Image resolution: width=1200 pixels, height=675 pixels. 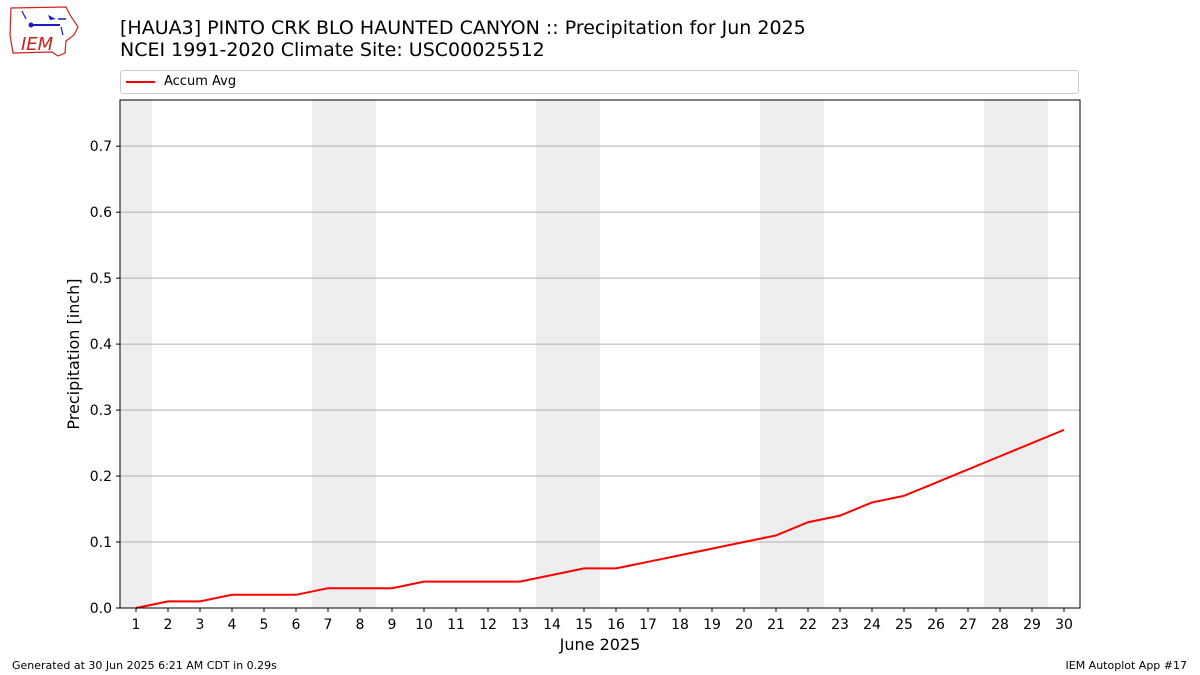 I want to click on x-tick-label: 10, so click(x=424, y=625).